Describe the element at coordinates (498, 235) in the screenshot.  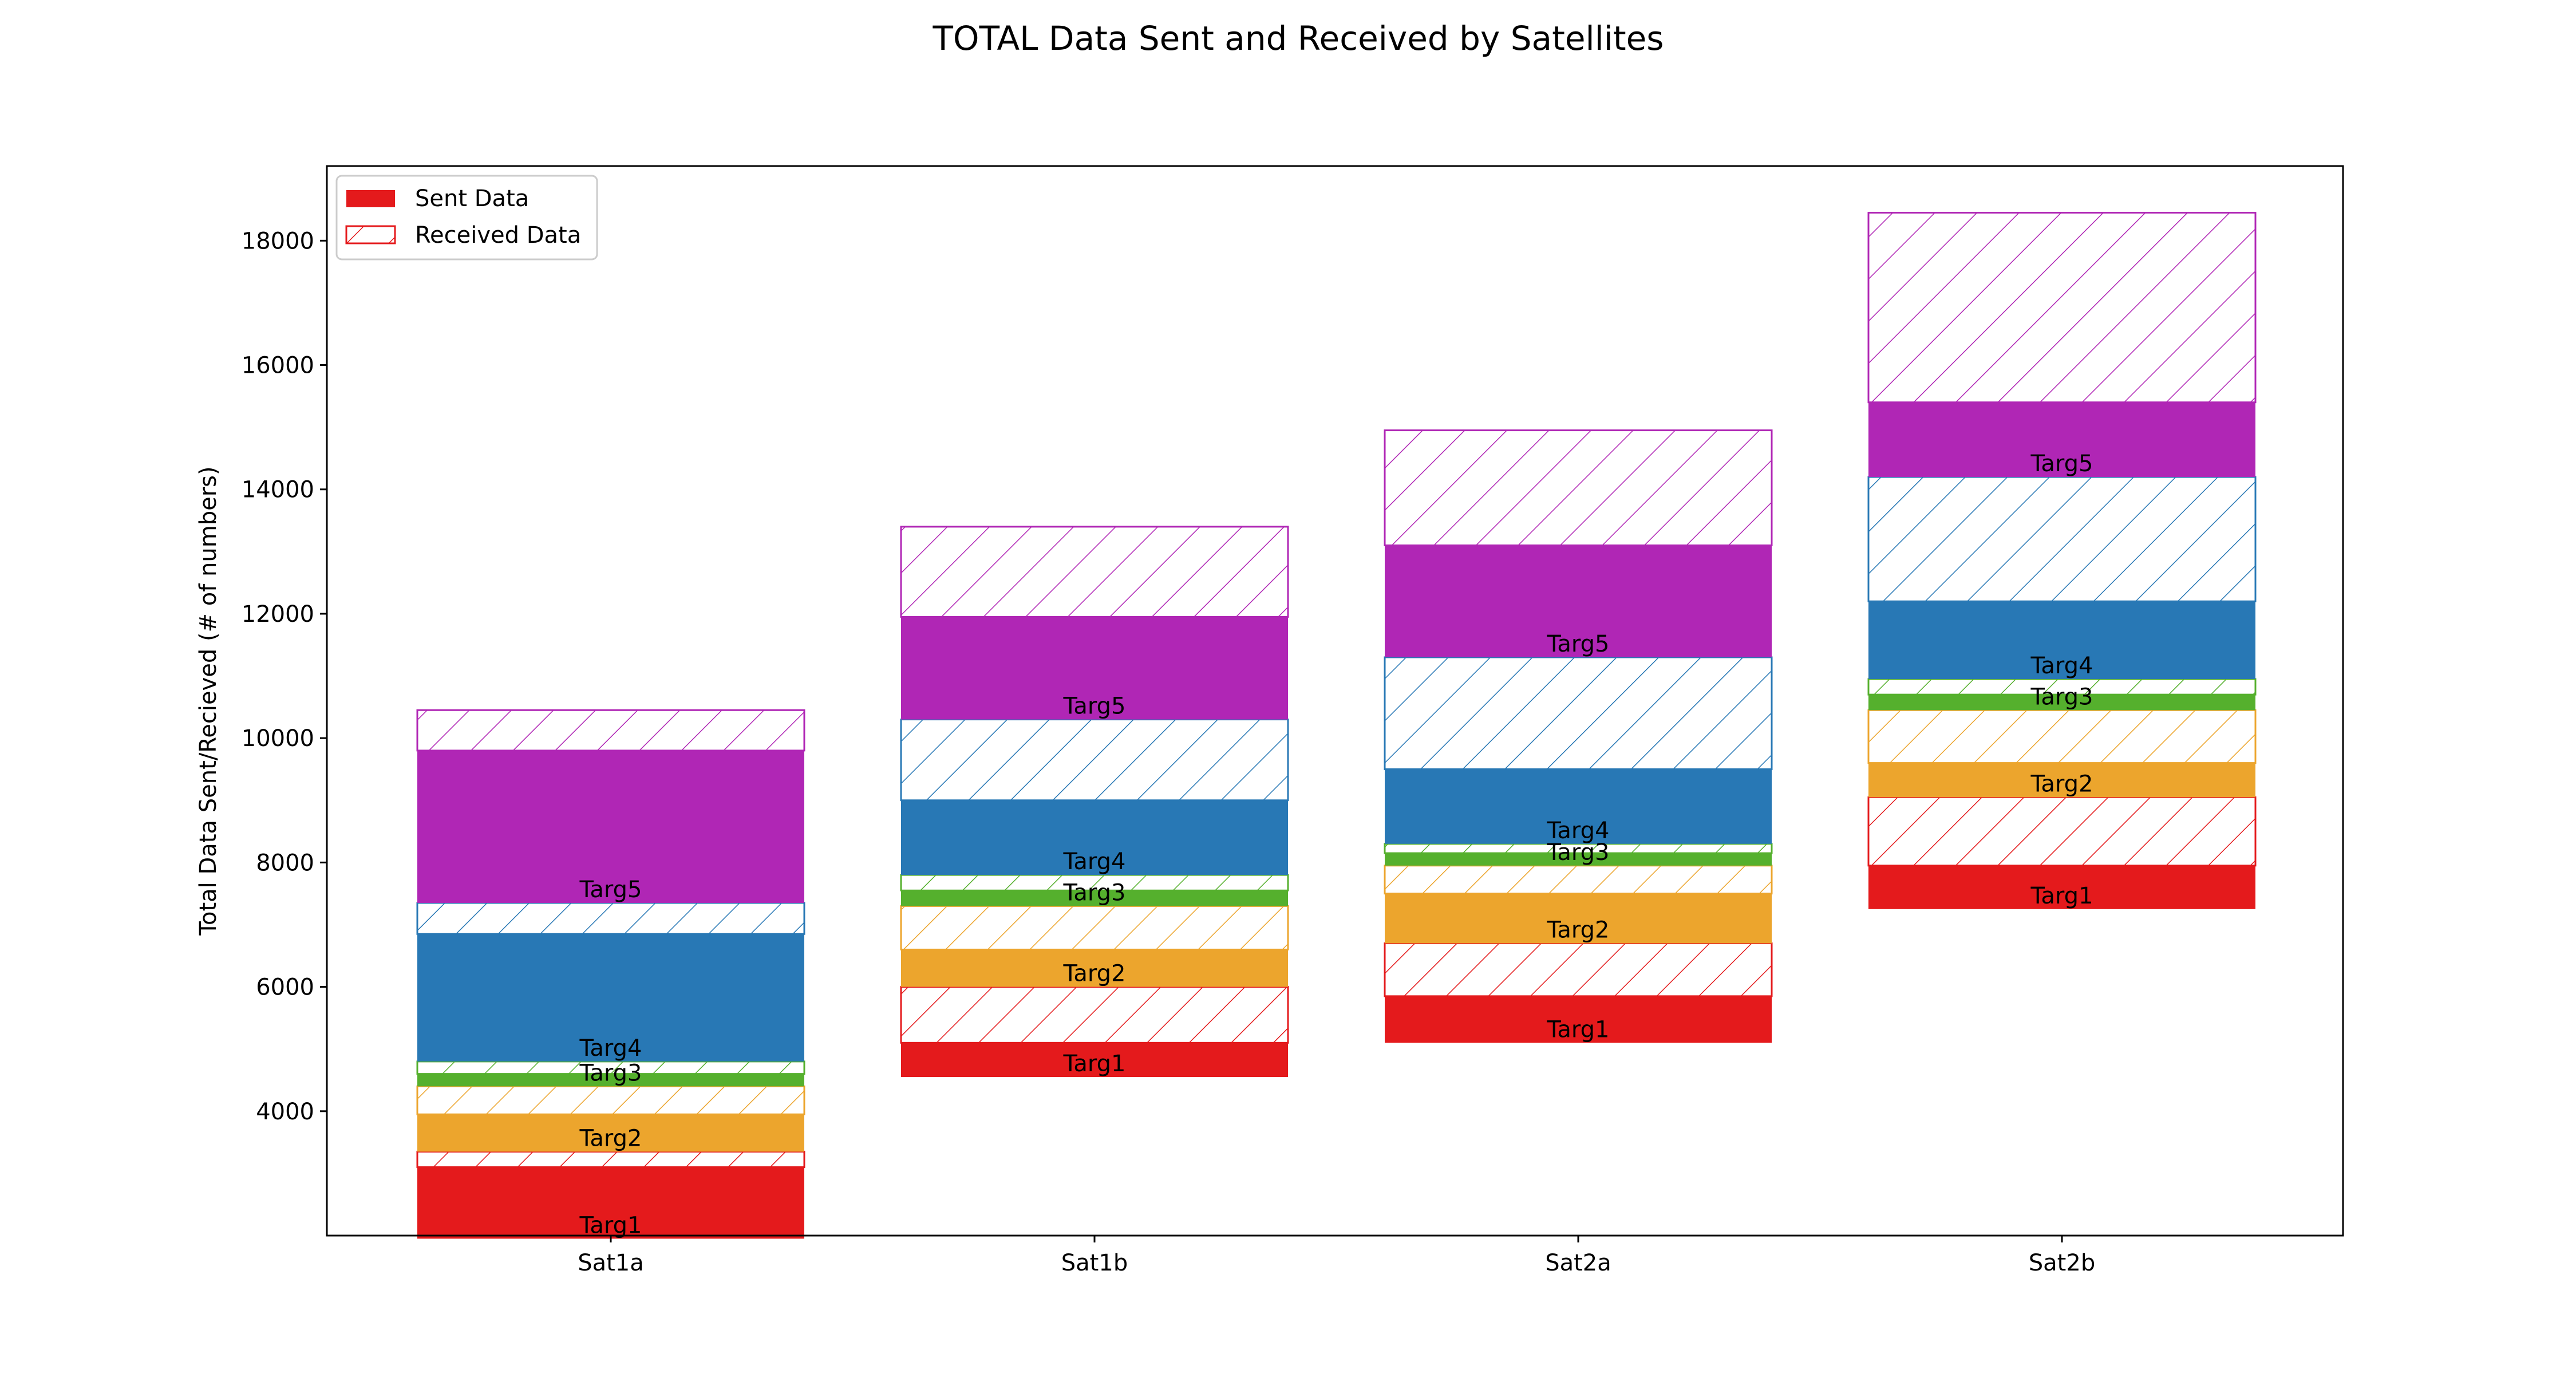
I see `legend-received-label: Received Data` at that location.